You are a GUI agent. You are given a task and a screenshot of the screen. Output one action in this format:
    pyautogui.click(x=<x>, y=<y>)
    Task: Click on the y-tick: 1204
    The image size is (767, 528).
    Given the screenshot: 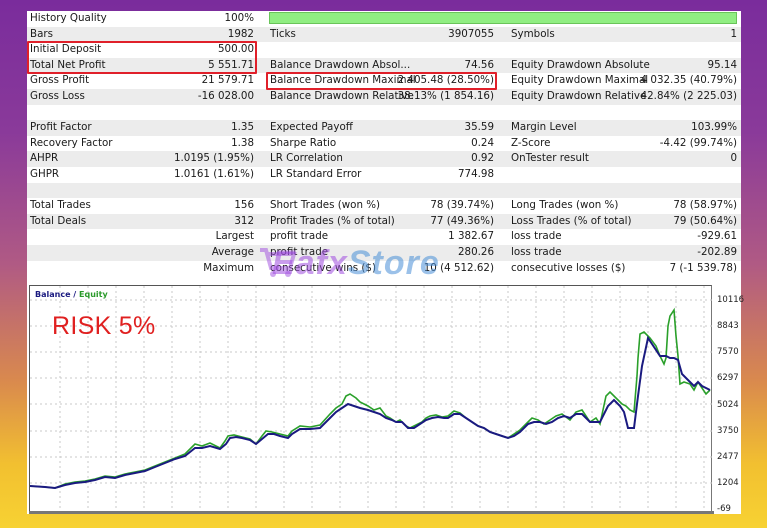 What is the action you would take?
    pyautogui.click(x=728, y=483)
    